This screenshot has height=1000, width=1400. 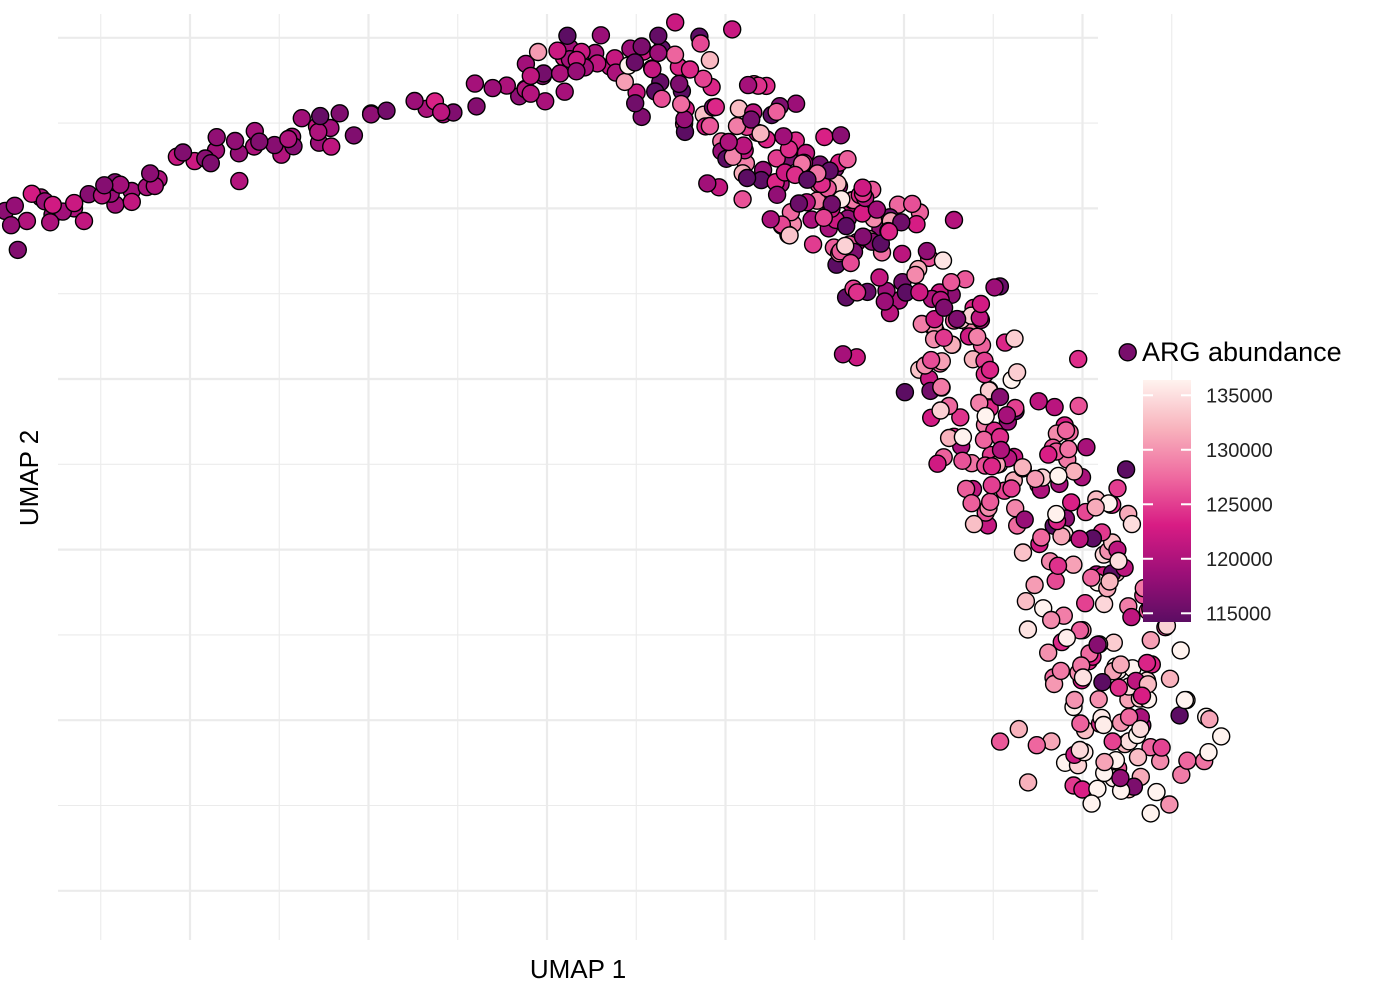 What do you see at coordinates (29, 478) in the screenshot?
I see `y-axis-title: UMAP 2` at bounding box center [29, 478].